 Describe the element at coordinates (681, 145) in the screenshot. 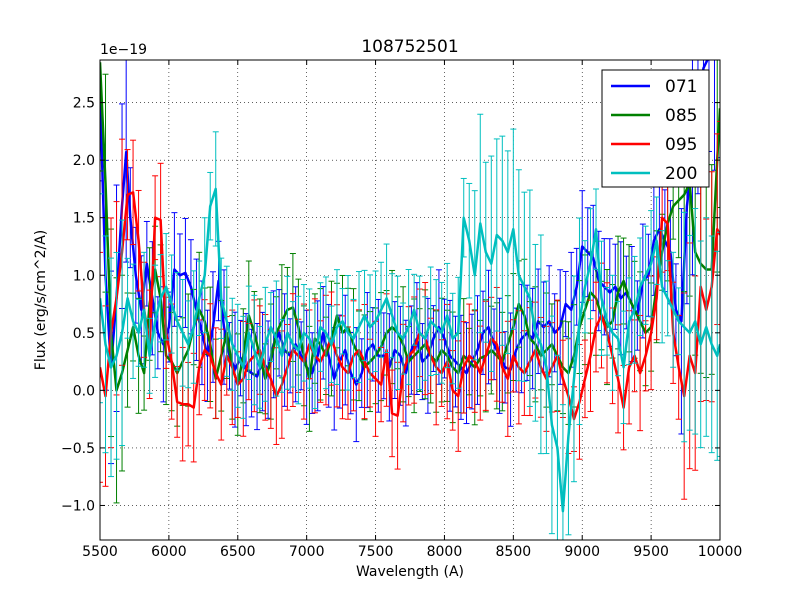

I see `legend-label: 095` at that location.